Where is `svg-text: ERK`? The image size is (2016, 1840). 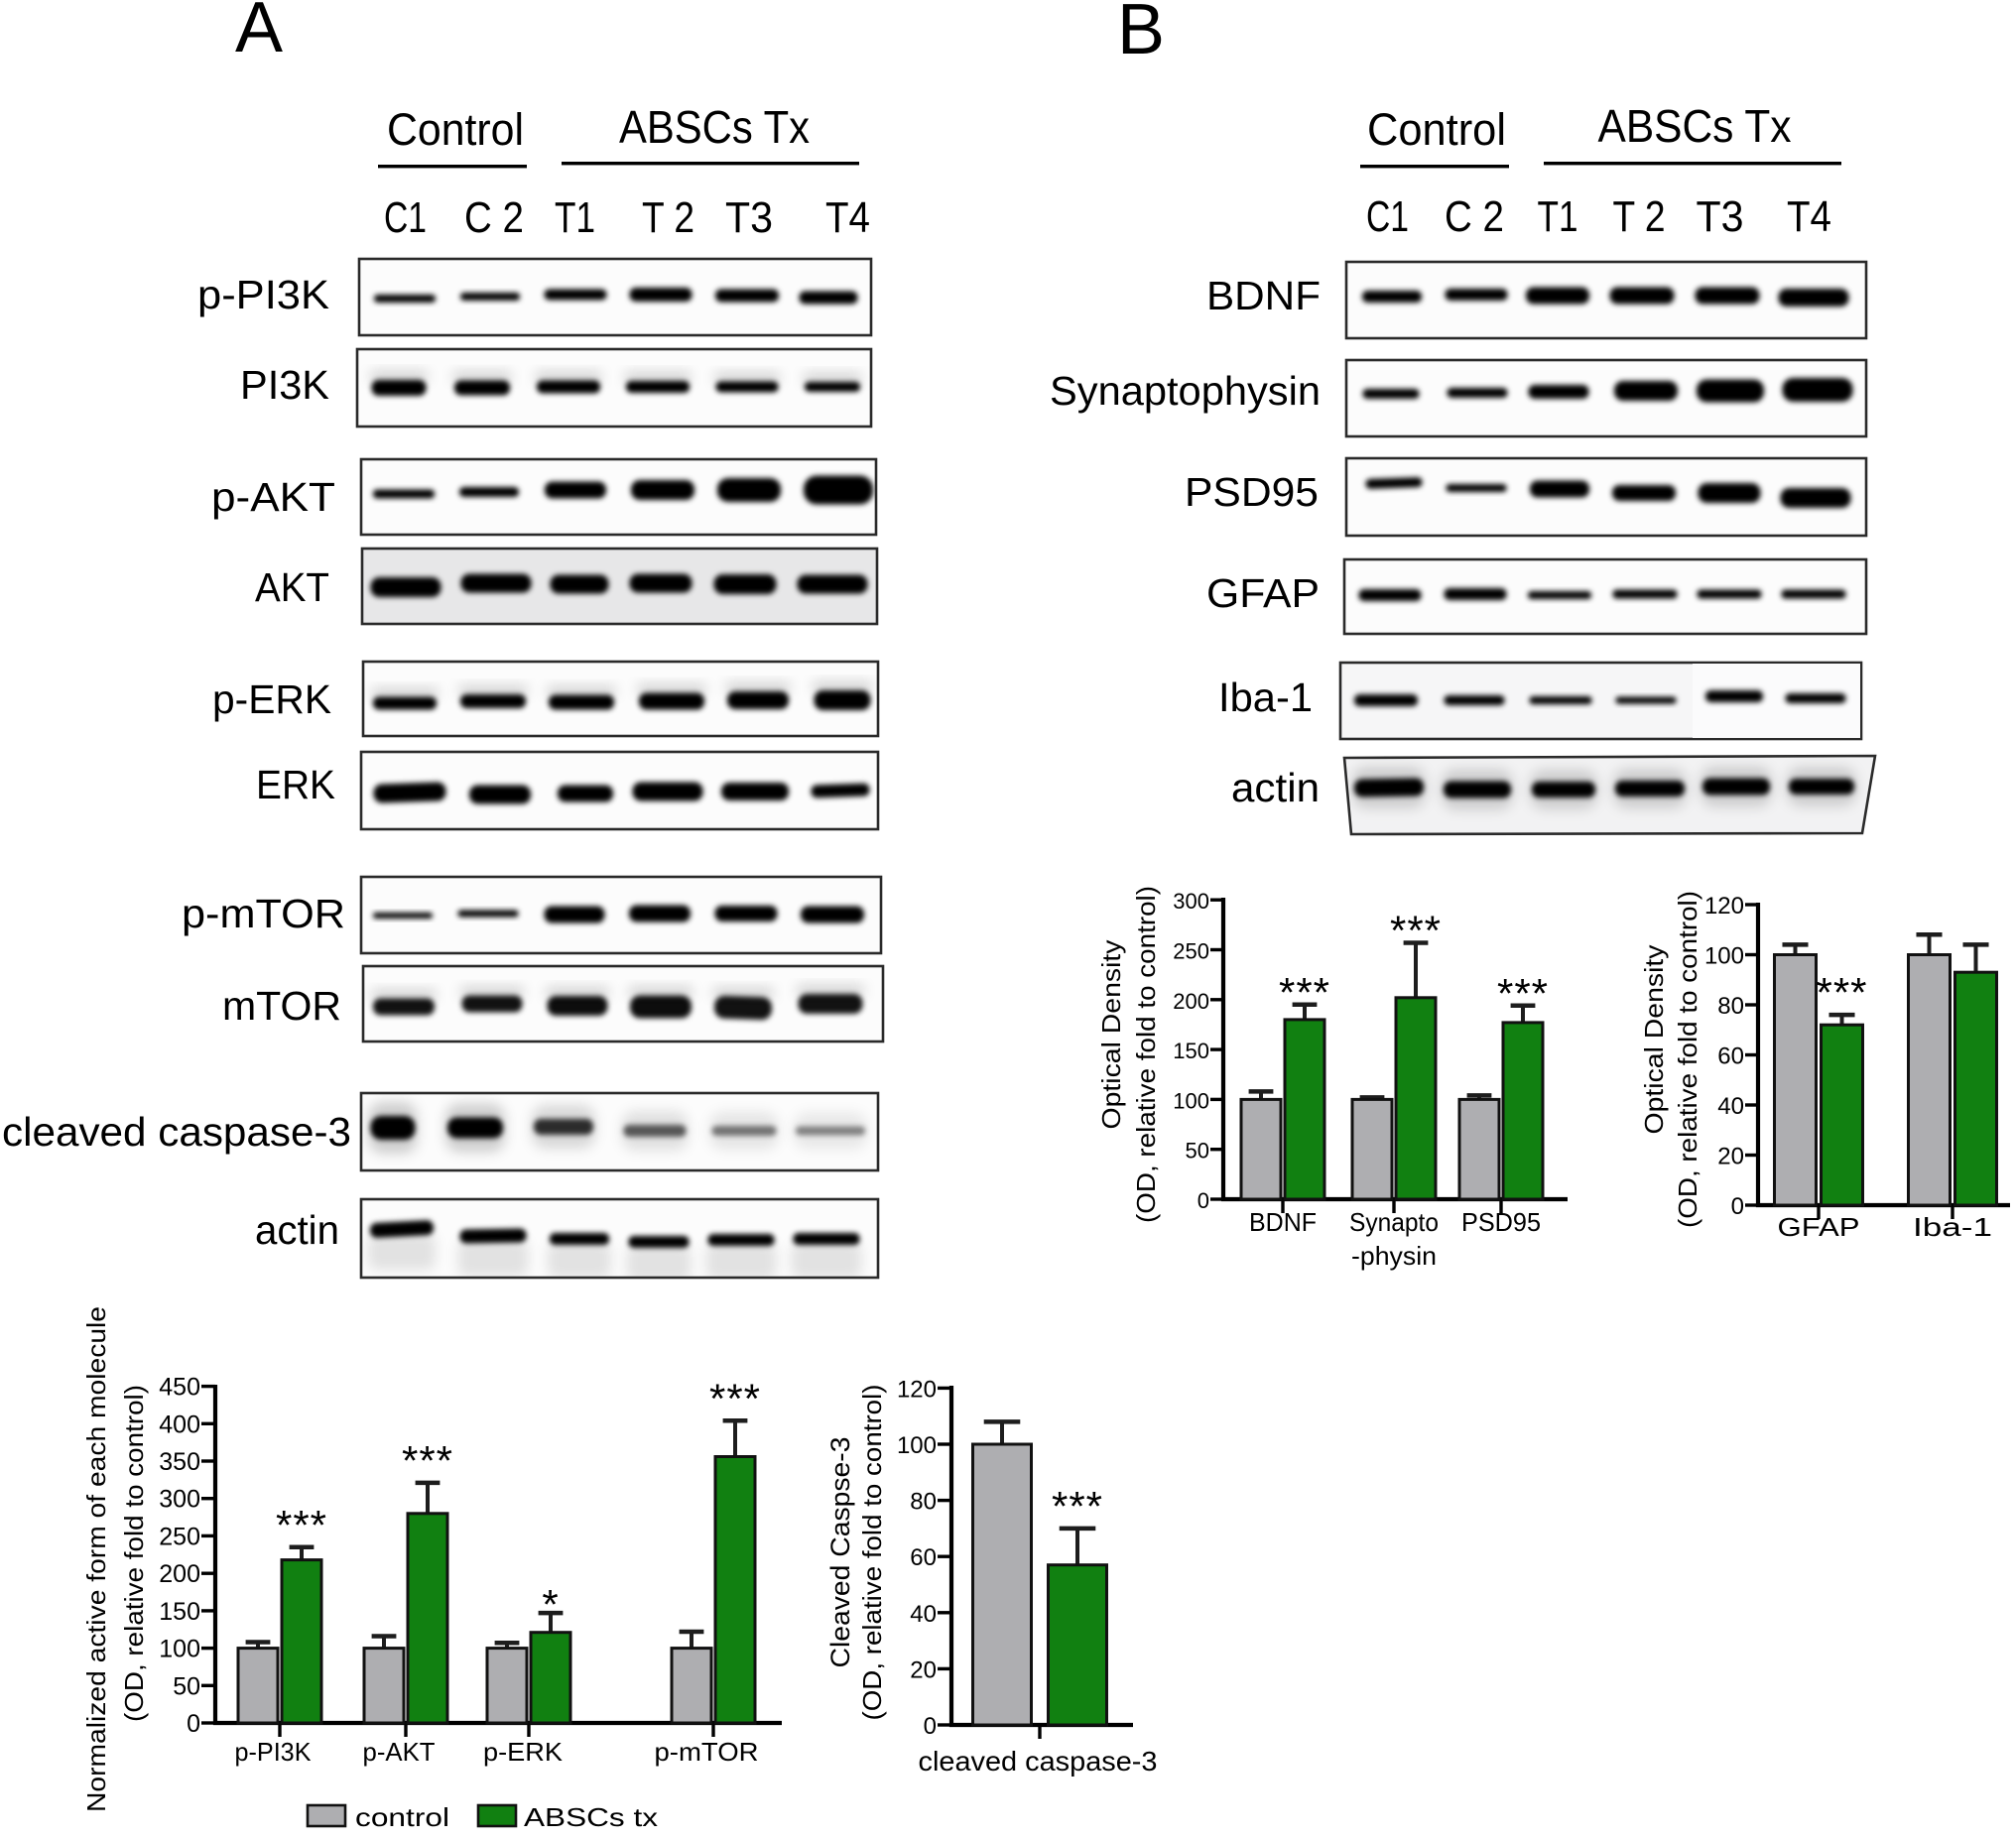 svg-text: ERK is located at coordinates (295, 784).